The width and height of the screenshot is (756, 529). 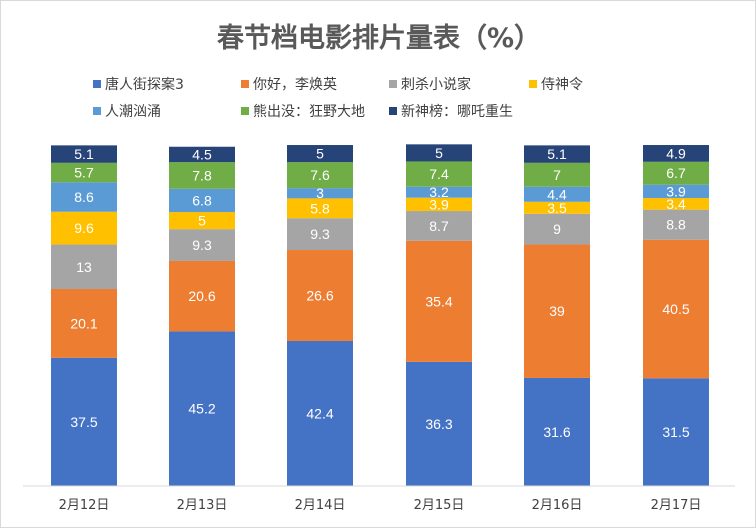 I want to click on x-tick-label: 2月17日, so click(x=676, y=505).